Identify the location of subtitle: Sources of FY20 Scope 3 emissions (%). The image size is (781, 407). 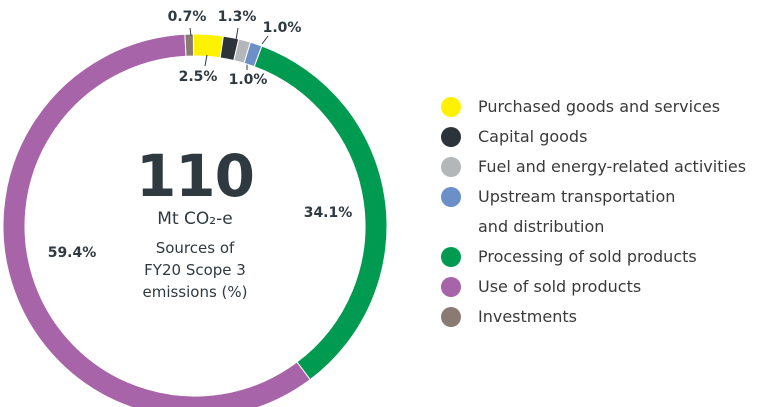
(195, 270).